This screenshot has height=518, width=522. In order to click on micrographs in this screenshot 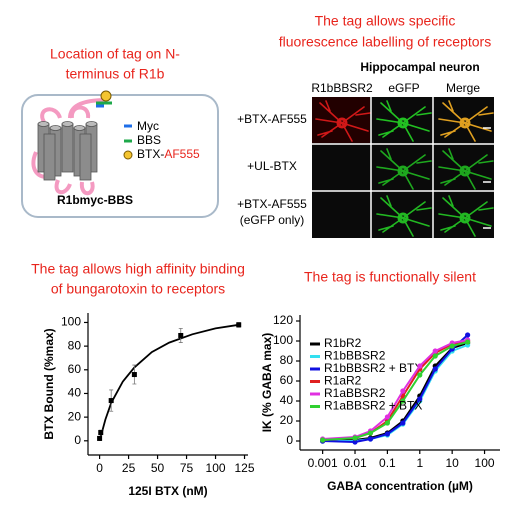, I will do `click(403, 167)`.